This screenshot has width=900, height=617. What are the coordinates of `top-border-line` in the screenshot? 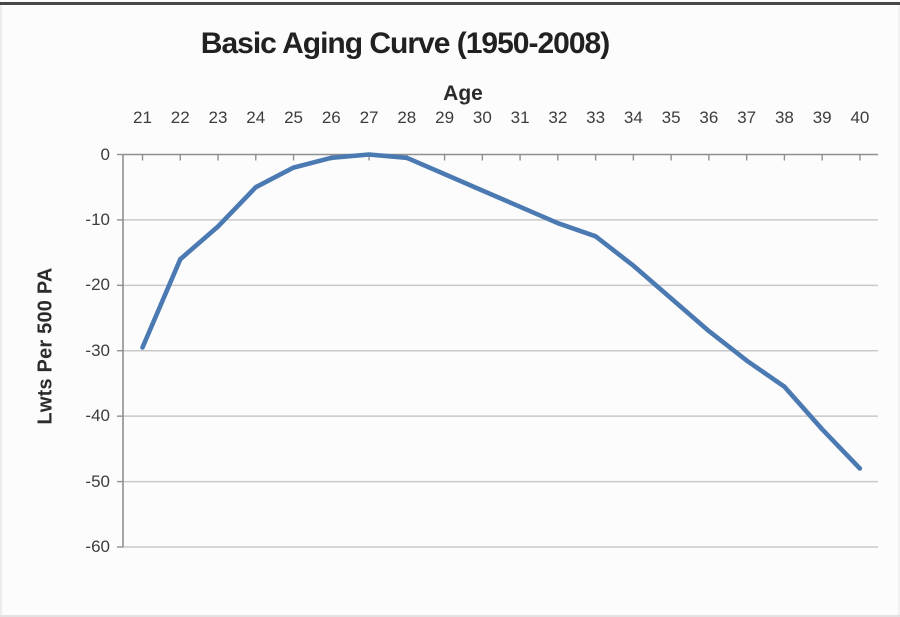 It's located at (450, 3).